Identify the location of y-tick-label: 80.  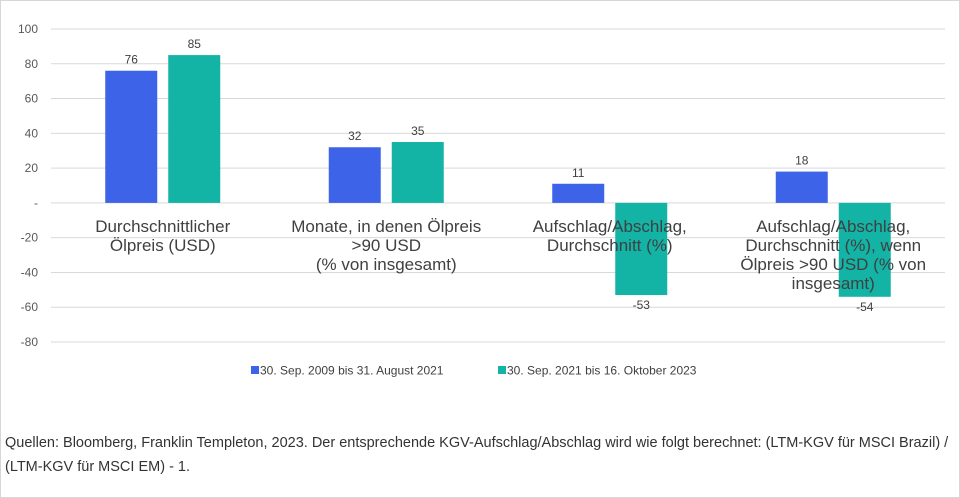
(32, 64).